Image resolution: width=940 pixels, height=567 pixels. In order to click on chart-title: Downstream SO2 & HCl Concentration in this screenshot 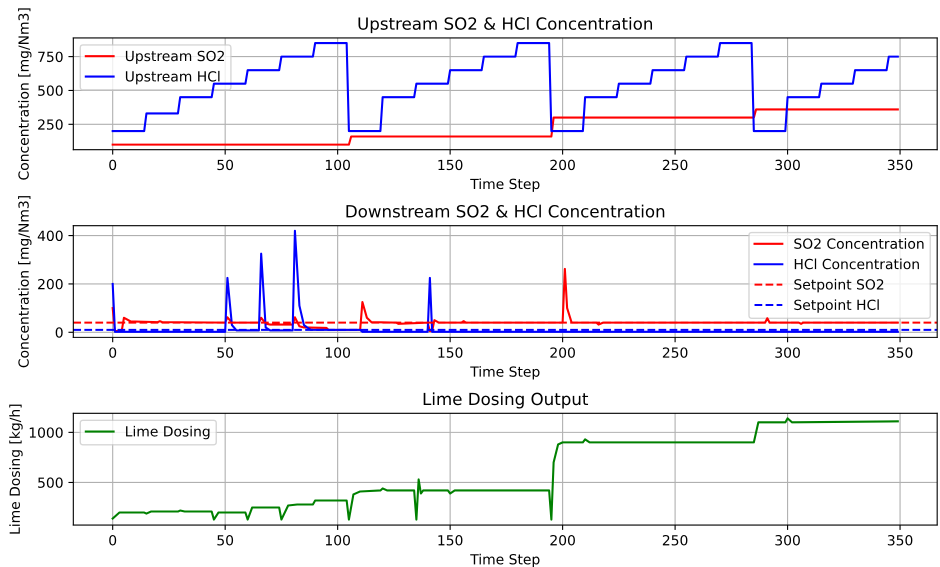, I will do `click(505, 211)`.